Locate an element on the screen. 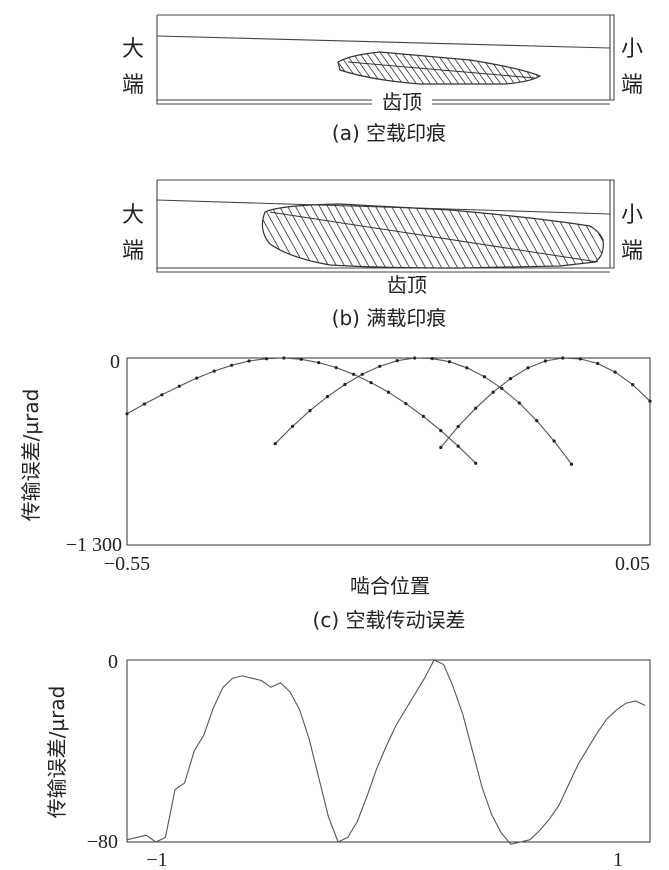  x-tick-left: −1 is located at coordinates (156, 859).